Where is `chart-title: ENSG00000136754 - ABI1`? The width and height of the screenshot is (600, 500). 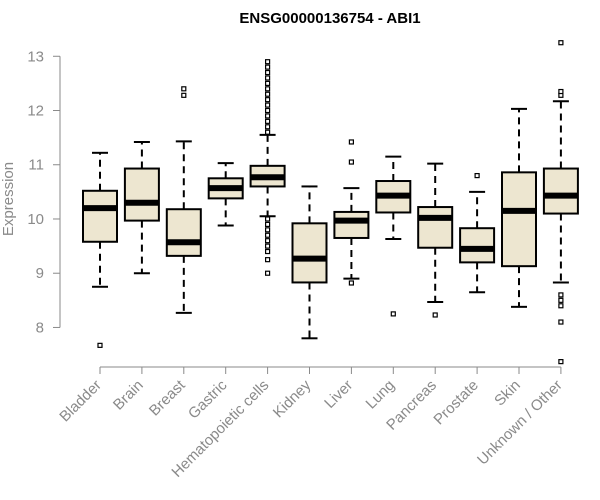
chart-title: ENSG00000136754 - ABI1 is located at coordinates (329, 18).